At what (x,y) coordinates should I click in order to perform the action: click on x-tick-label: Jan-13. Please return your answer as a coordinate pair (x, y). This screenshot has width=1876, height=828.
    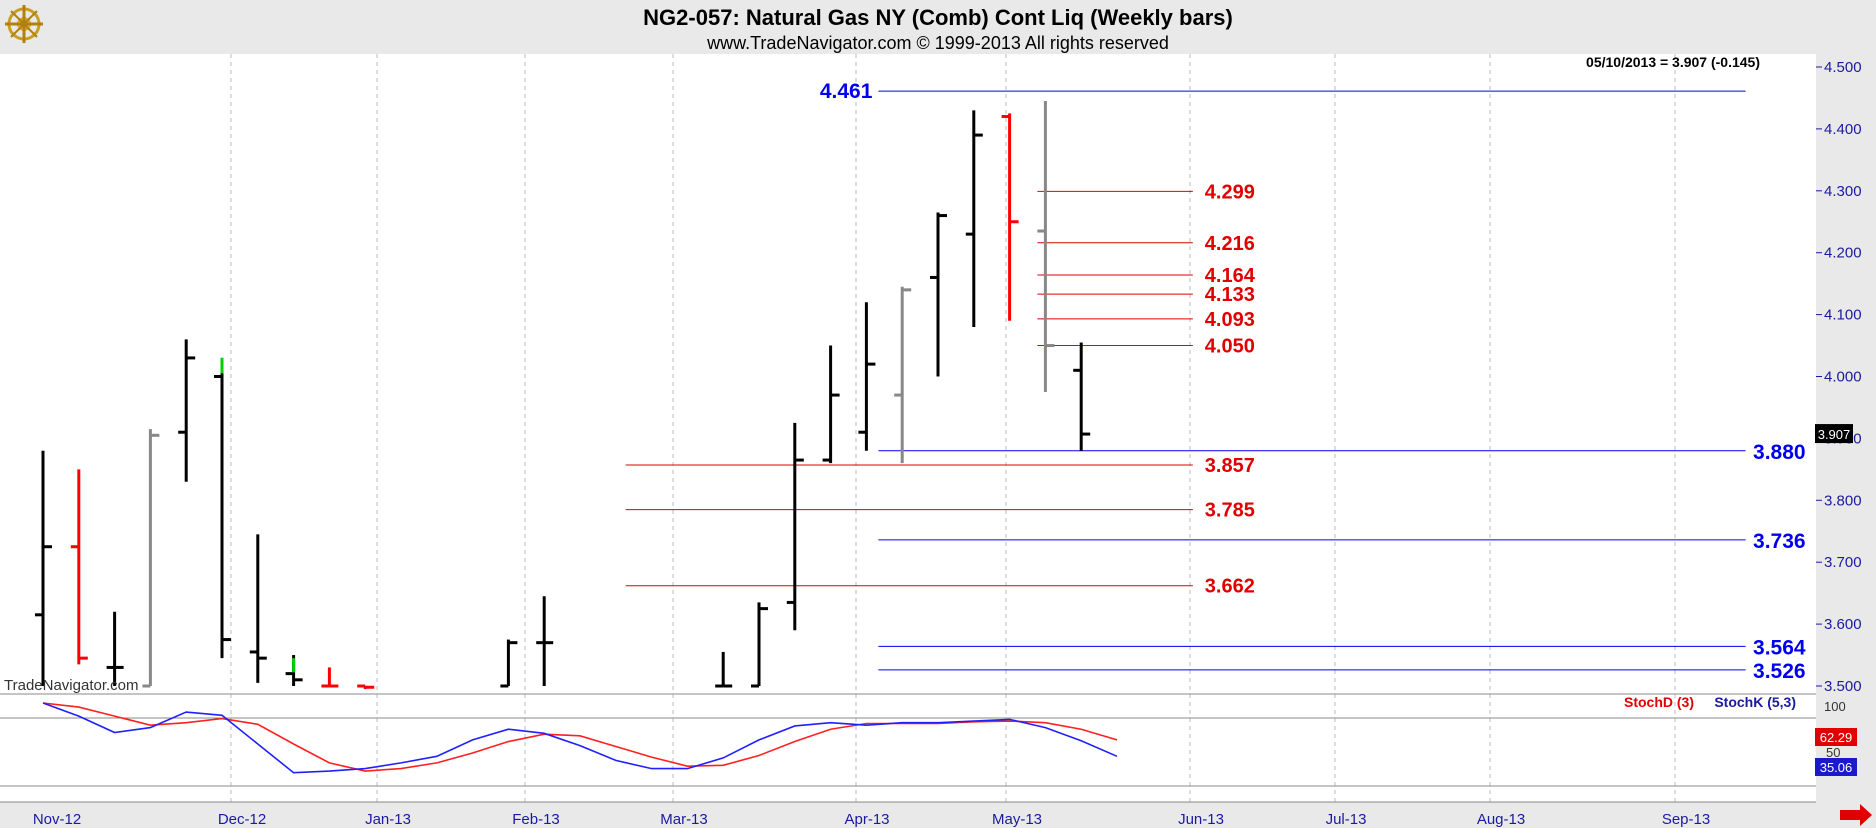
    Looking at the image, I should click on (388, 819).